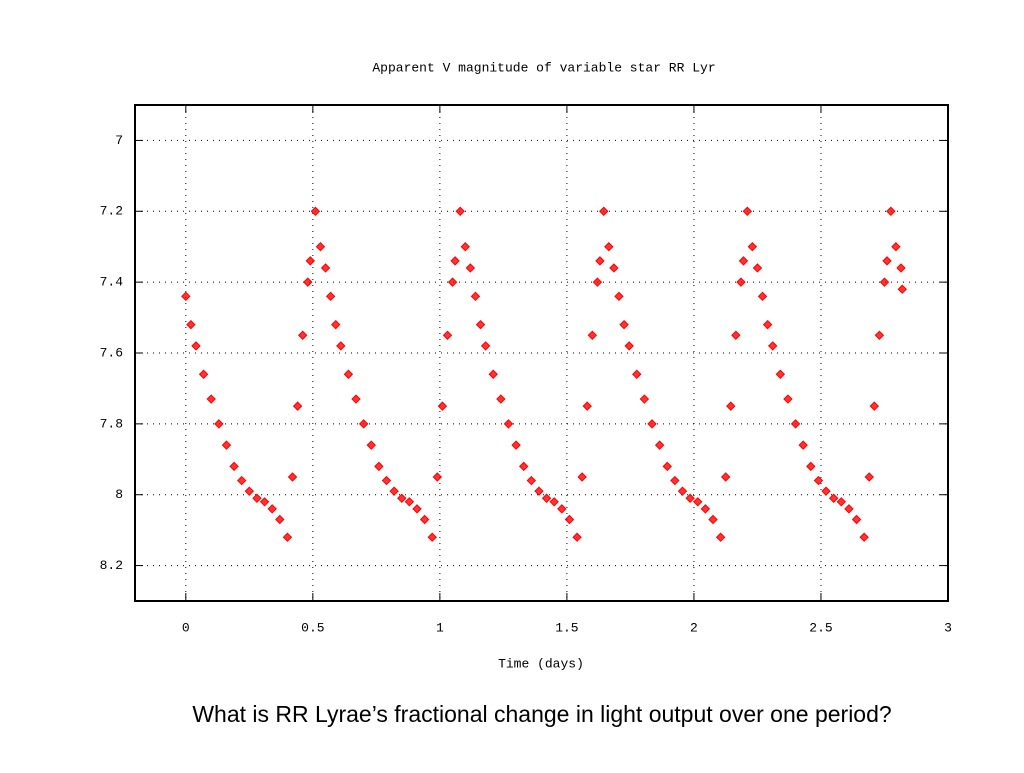 This screenshot has height=773, width=1024. Describe the element at coordinates (119, 140) in the screenshot. I see `y-tick-label: 7` at that location.